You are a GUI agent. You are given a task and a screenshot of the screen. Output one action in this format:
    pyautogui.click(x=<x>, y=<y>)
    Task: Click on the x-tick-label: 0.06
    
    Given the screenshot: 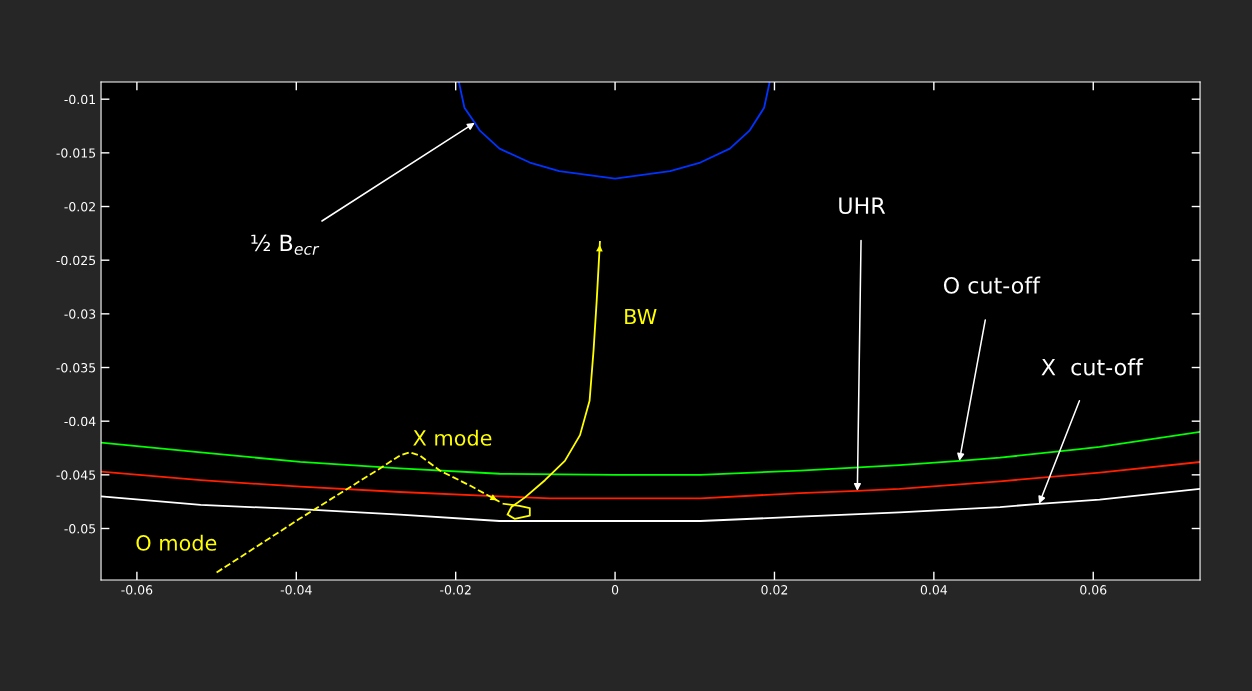 What is the action you would take?
    pyautogui.click(x=1093, y=590)
    